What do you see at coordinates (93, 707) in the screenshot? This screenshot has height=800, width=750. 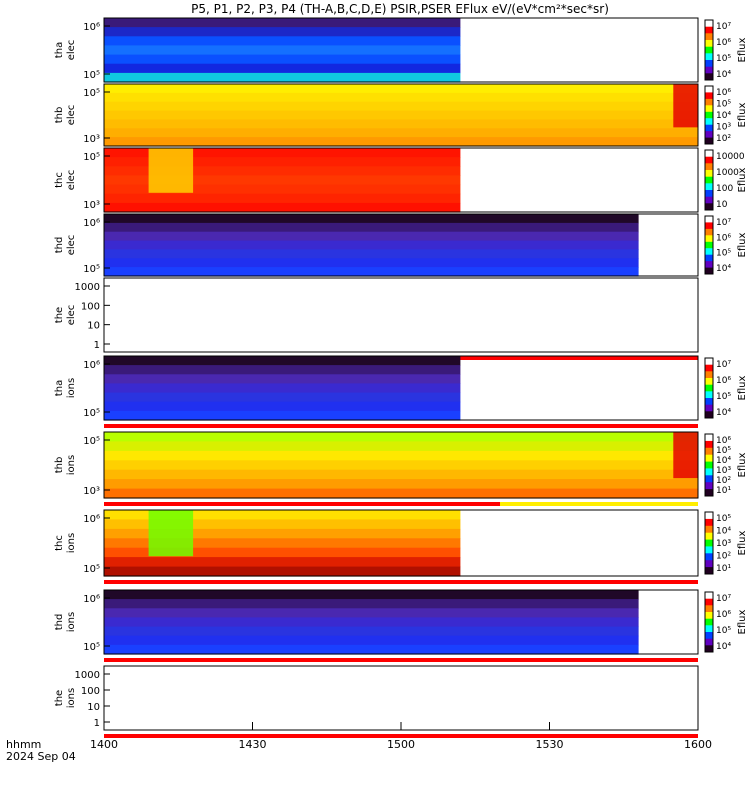 I see `y-tick-label: 10` at bounding box center [93, 707].